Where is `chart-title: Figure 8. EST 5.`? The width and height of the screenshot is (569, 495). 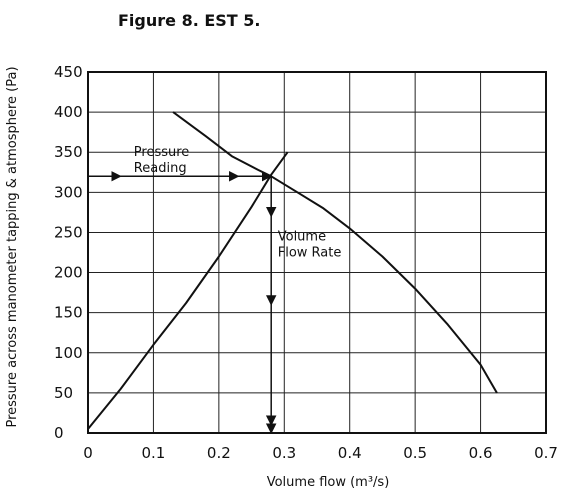 chart-title: Figure 8. EST 5. is located at coordinates (189, 20).